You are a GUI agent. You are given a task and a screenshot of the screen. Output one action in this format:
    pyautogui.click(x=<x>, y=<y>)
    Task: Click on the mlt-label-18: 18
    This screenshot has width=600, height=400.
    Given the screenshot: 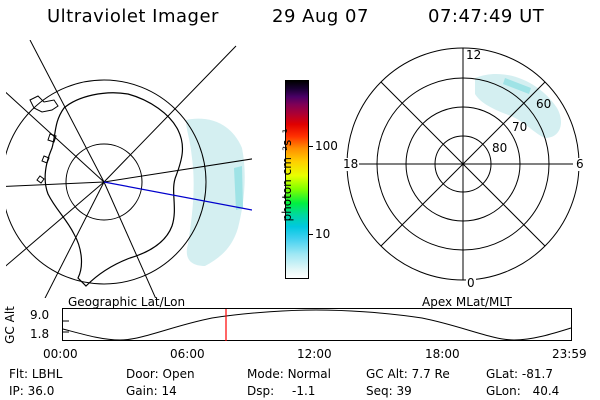 What is the action you would take?
    pyautogui.click(x=351, y=164)
    